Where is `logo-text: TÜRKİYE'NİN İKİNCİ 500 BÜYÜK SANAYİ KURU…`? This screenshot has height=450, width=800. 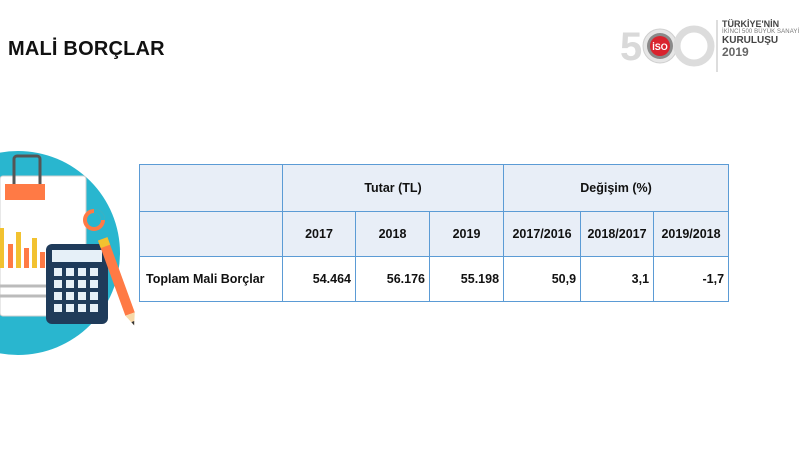 logo-text: TÜRKİYE'NİN İKİNCİ 500 BÜYÜK SANAYİ KURU… is located at coordinates (761, 39).